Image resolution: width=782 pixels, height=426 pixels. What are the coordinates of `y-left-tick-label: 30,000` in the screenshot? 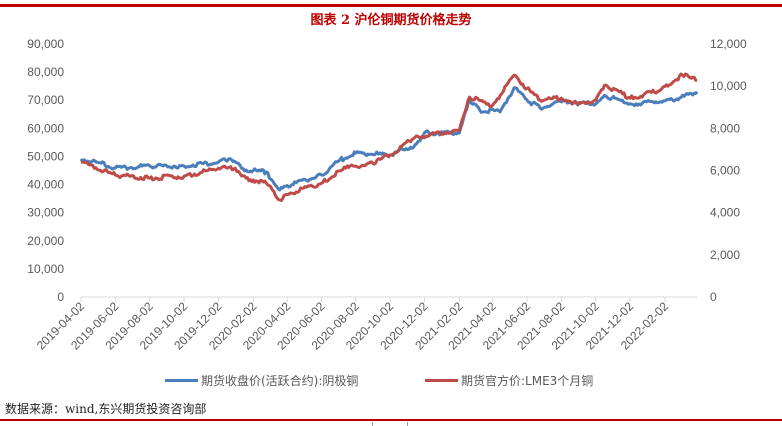 It's located at (45, 213).